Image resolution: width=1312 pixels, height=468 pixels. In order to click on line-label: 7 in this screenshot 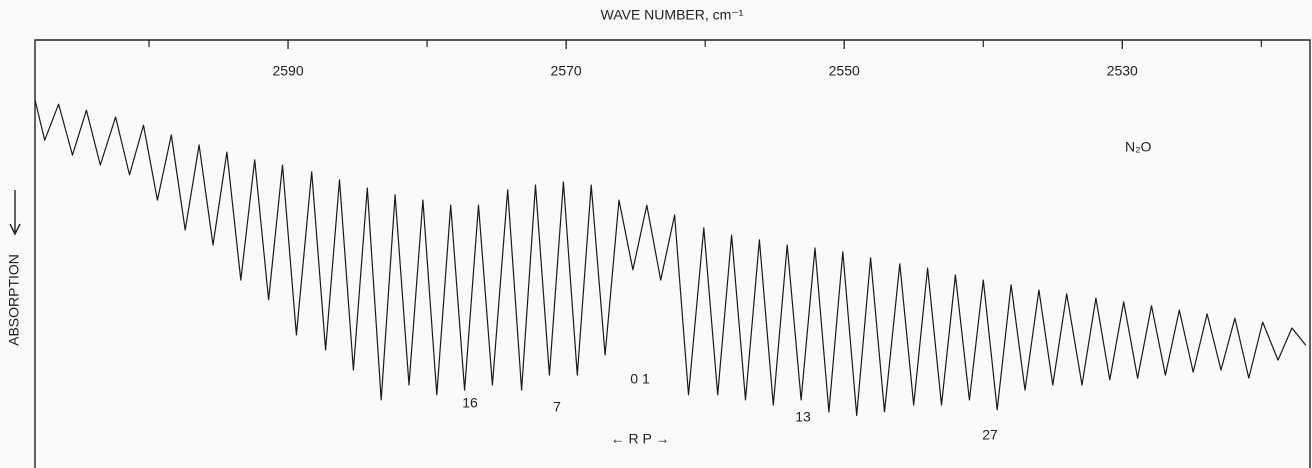, I will do `click(557, 407)`.